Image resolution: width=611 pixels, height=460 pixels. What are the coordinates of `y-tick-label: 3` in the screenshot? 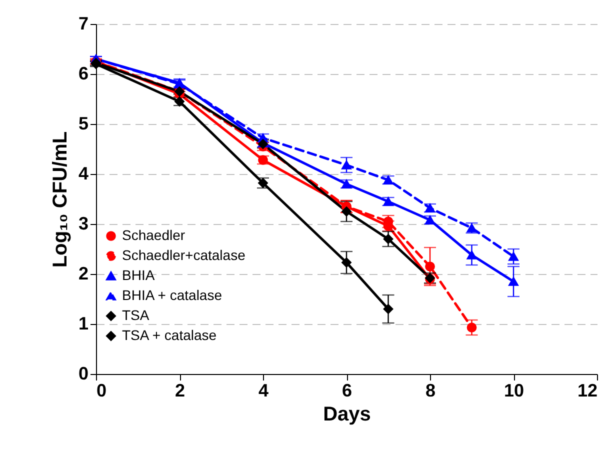 It's located at (83, 224).